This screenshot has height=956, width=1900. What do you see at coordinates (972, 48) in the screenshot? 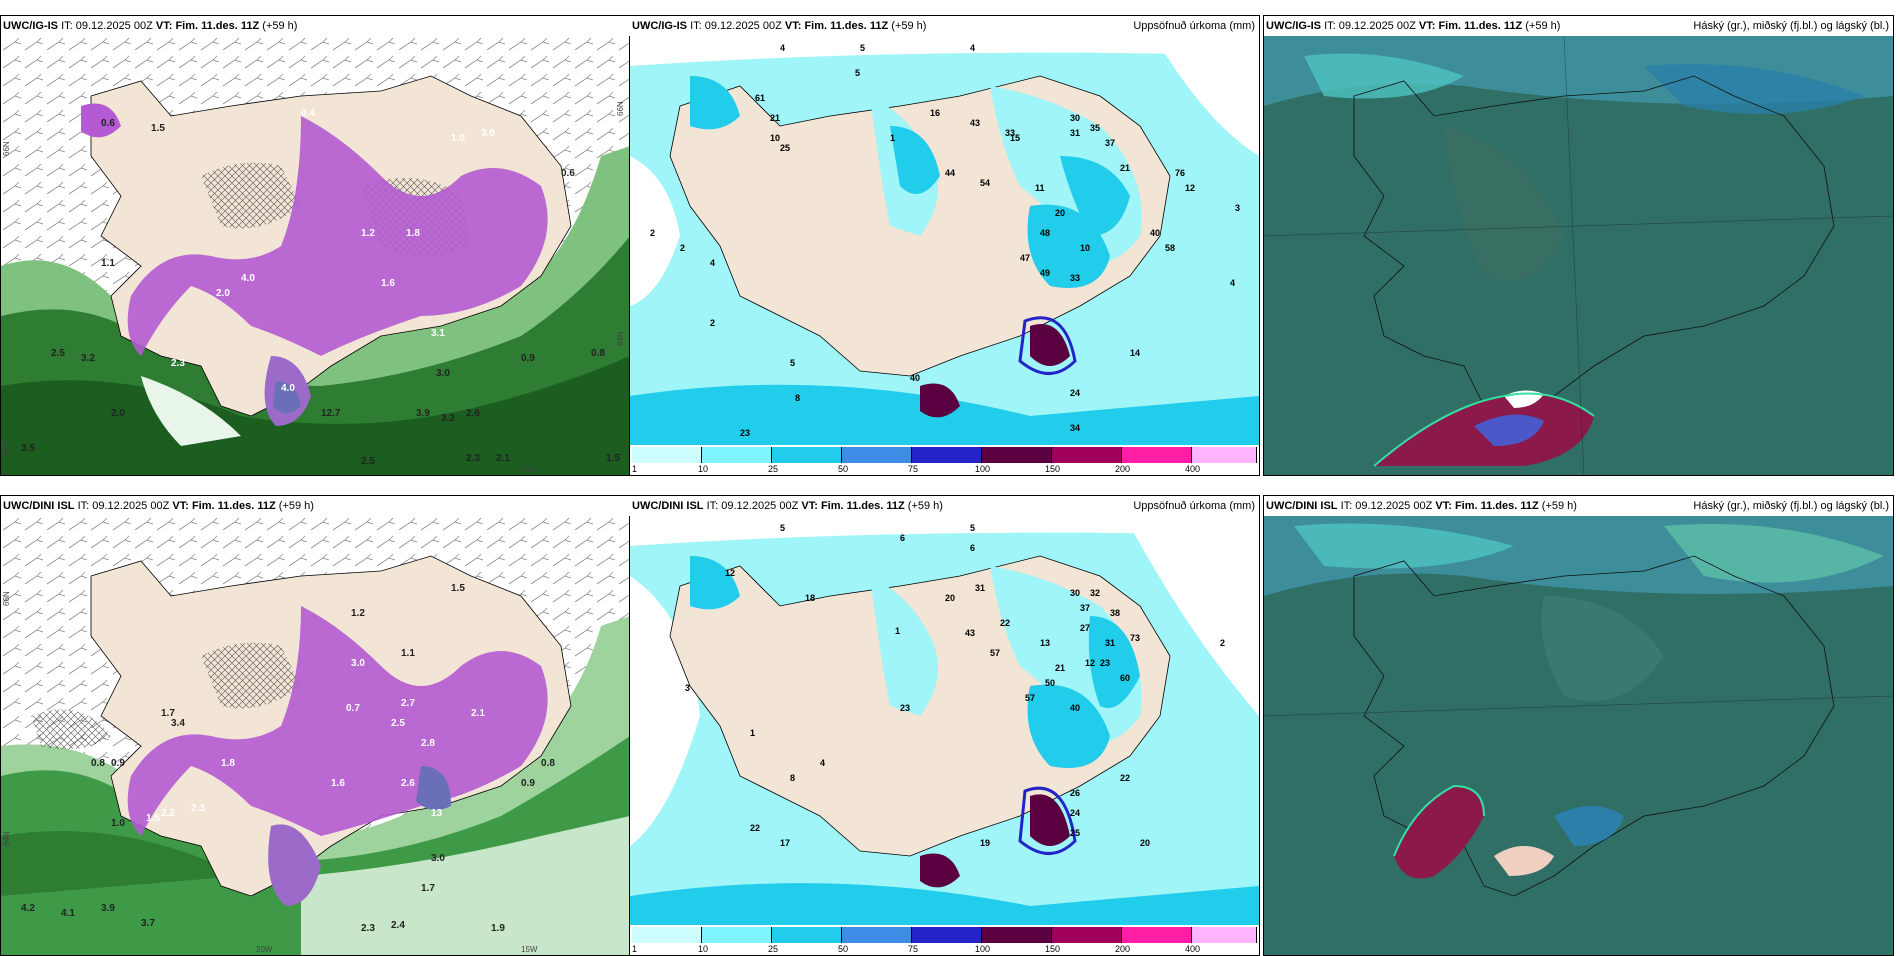
I see `svg-text: 4` at bounding box center [972, 48].